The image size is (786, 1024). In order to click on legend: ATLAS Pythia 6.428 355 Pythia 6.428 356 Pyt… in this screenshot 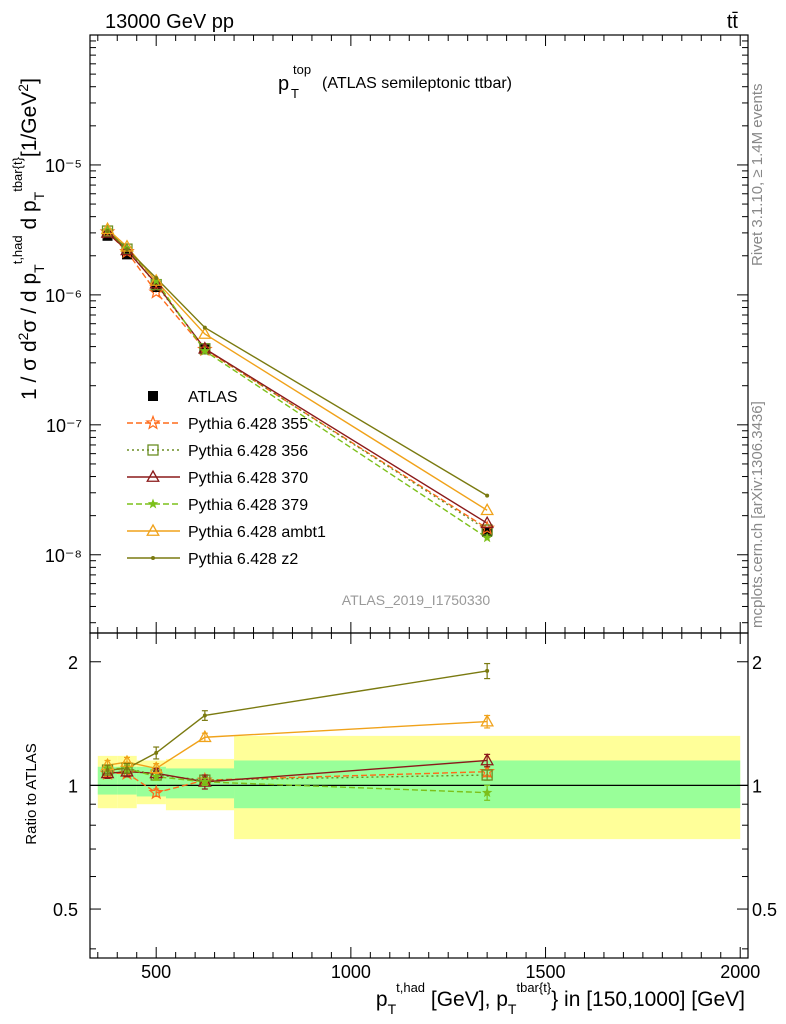, I will do `click(226, 478)`.